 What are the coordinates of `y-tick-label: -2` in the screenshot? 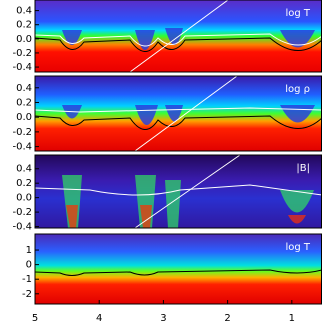 It's located at (27, 294).